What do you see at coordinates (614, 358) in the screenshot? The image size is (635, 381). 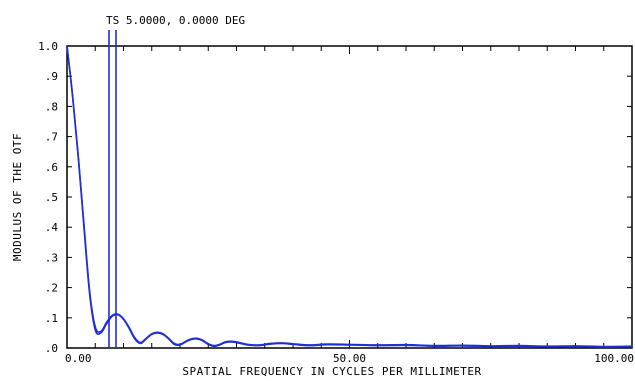 I see `x-tick-label: 100.00` at bounding box center [614, 358].